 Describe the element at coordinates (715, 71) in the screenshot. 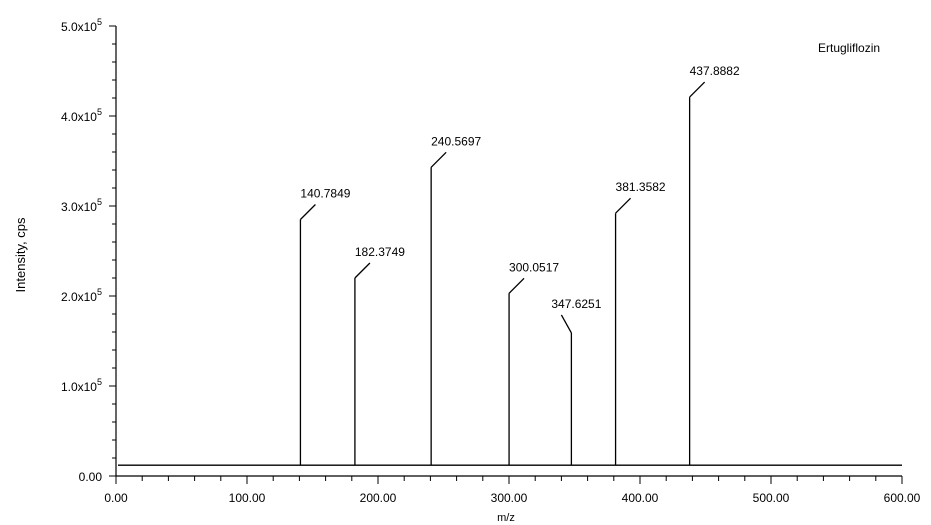

I see `peak-label: 437.8882` at that location.